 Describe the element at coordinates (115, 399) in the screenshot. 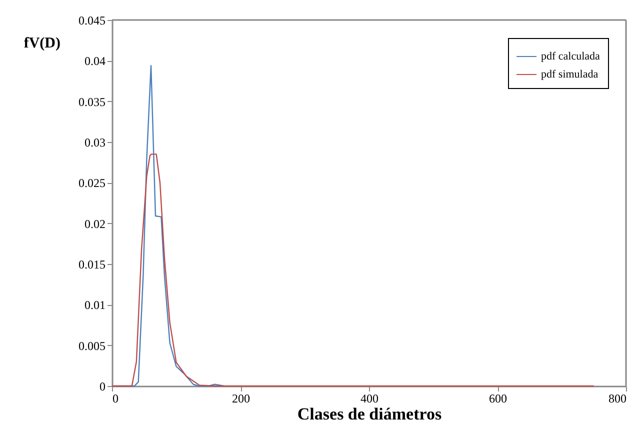

I see `x-tick-label: 0` at that location.